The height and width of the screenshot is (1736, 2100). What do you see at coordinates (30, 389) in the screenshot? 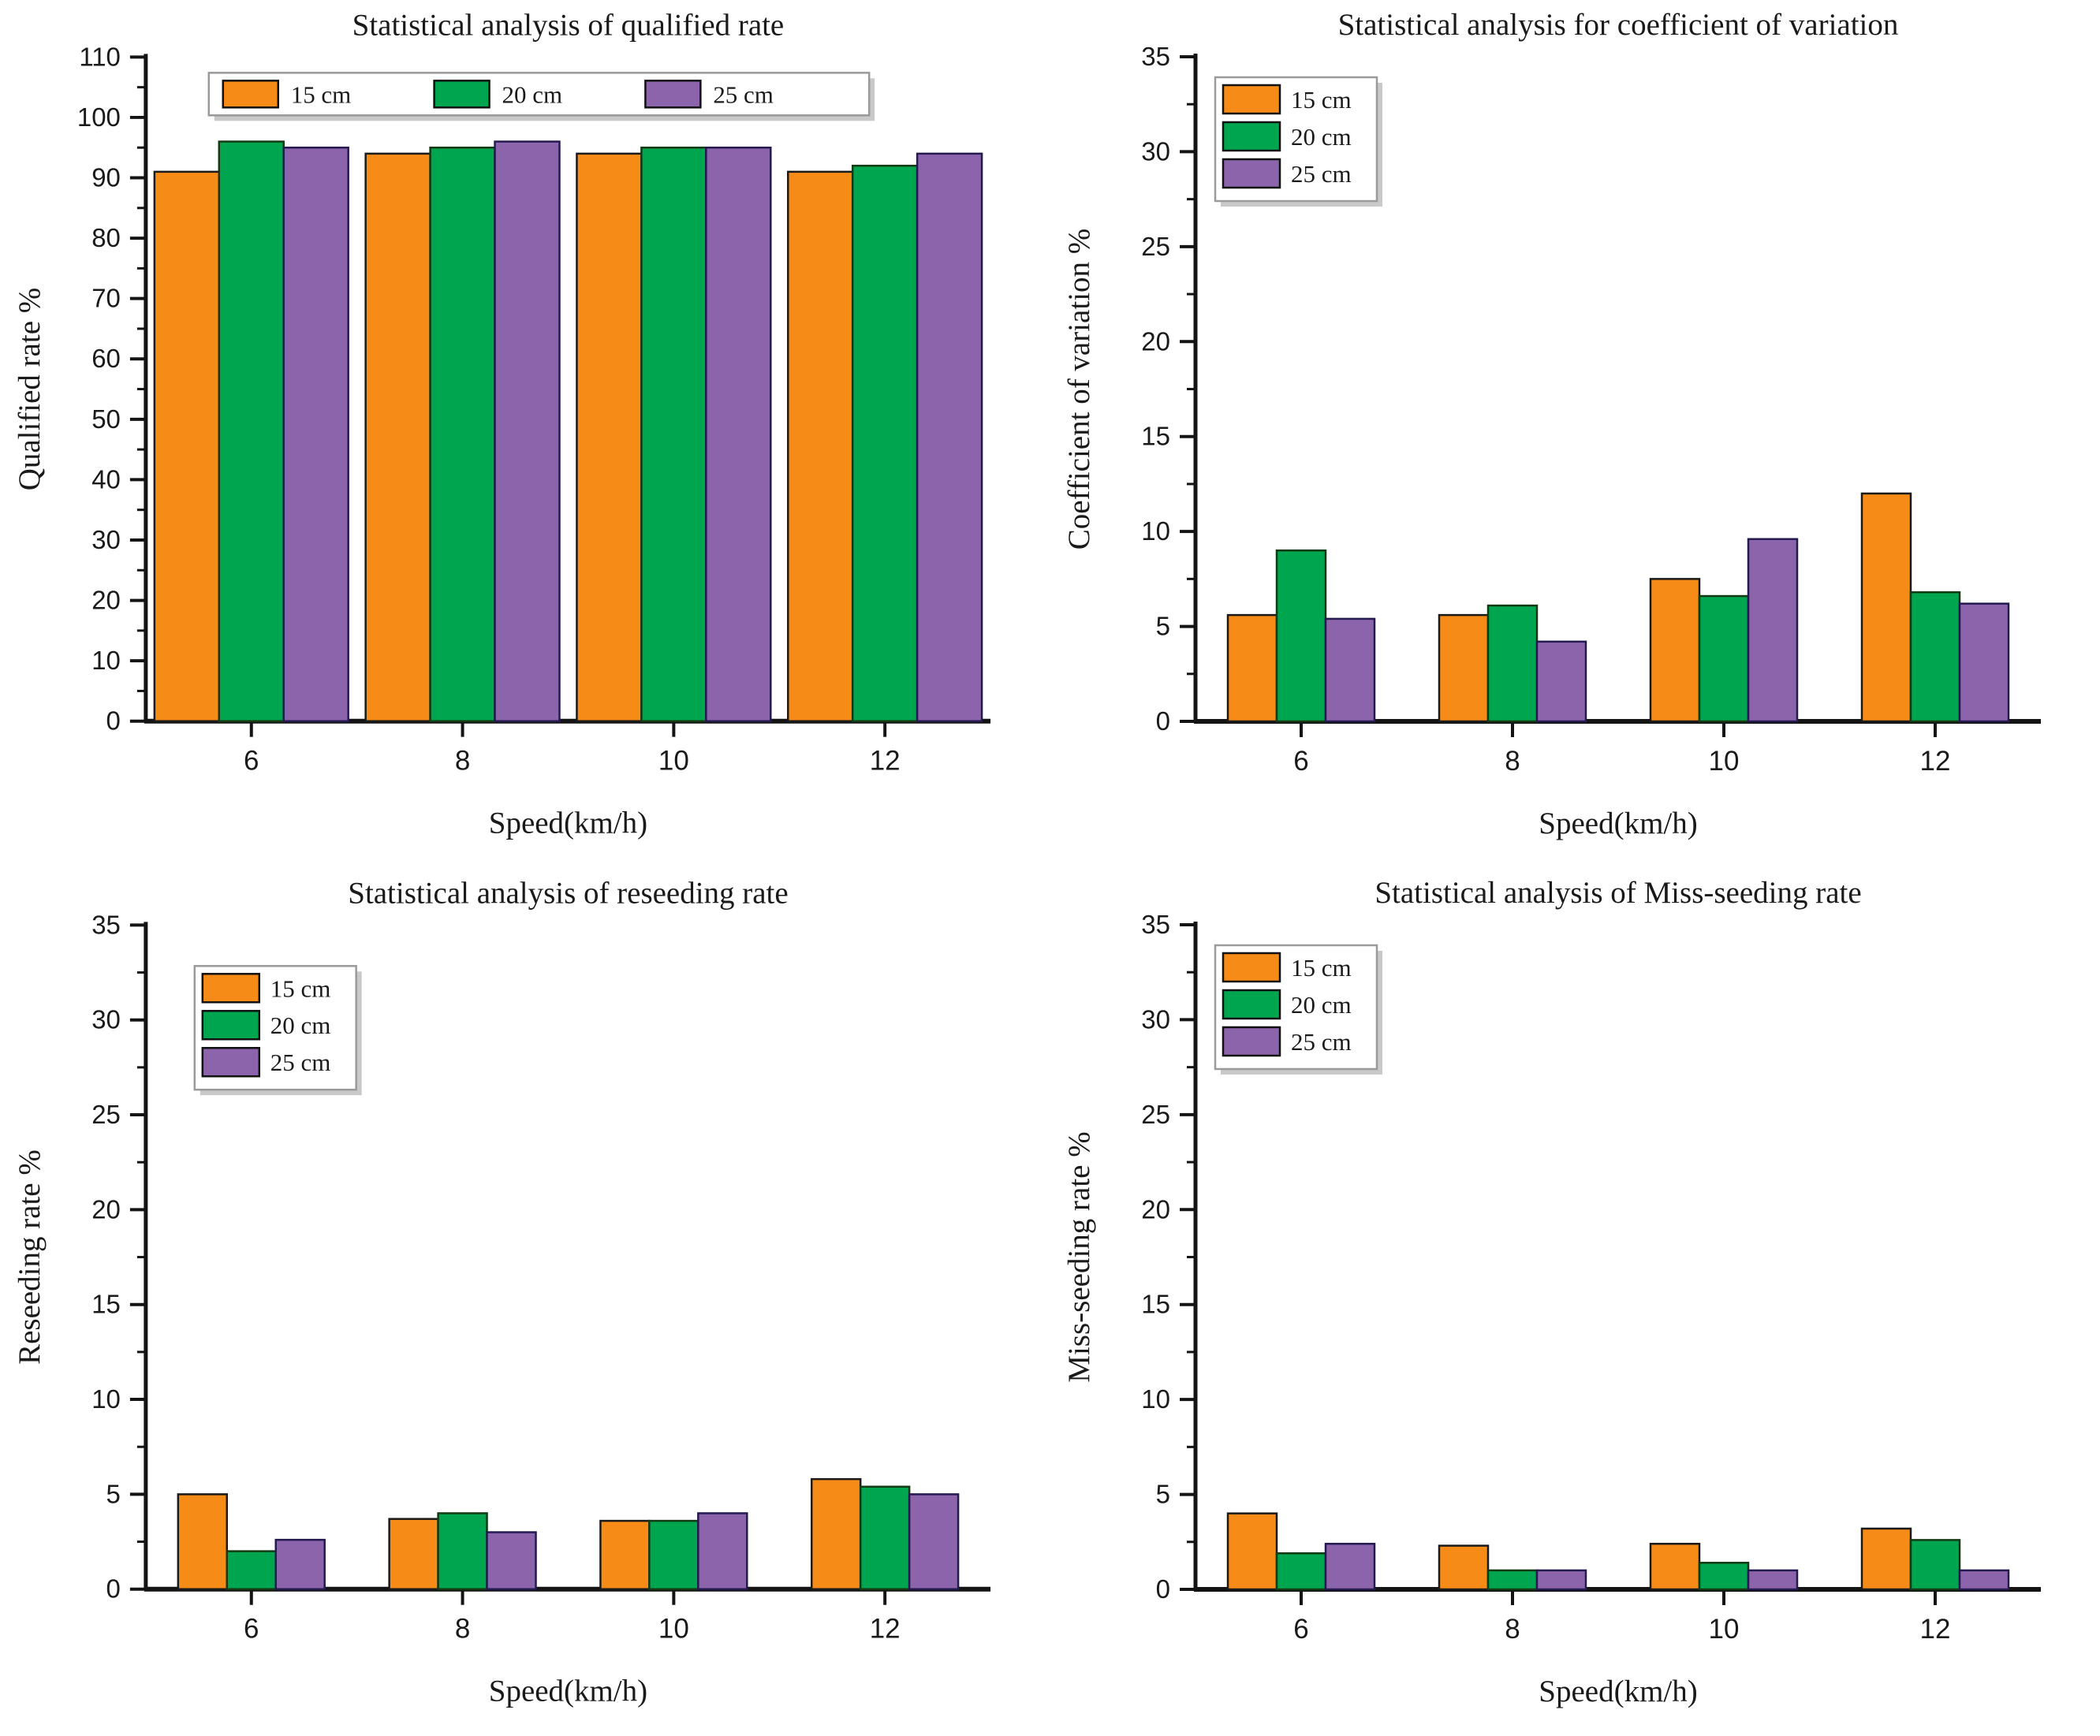
I see `y-axis-label: Qualified rate %` at bounding box center [30, 389].